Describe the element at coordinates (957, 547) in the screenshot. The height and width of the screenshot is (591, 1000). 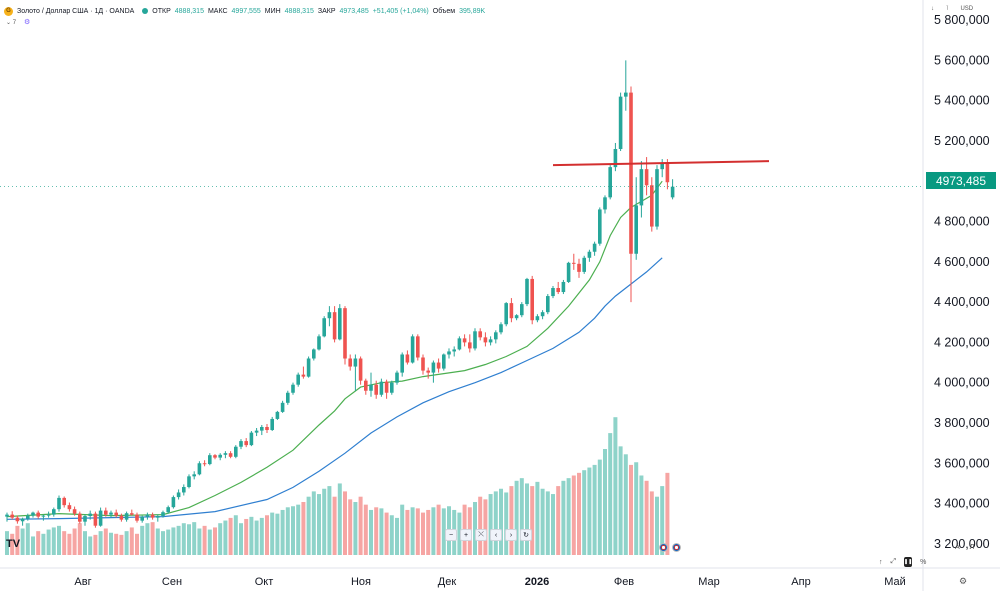
I see `scale-auto-button: А` at that location.